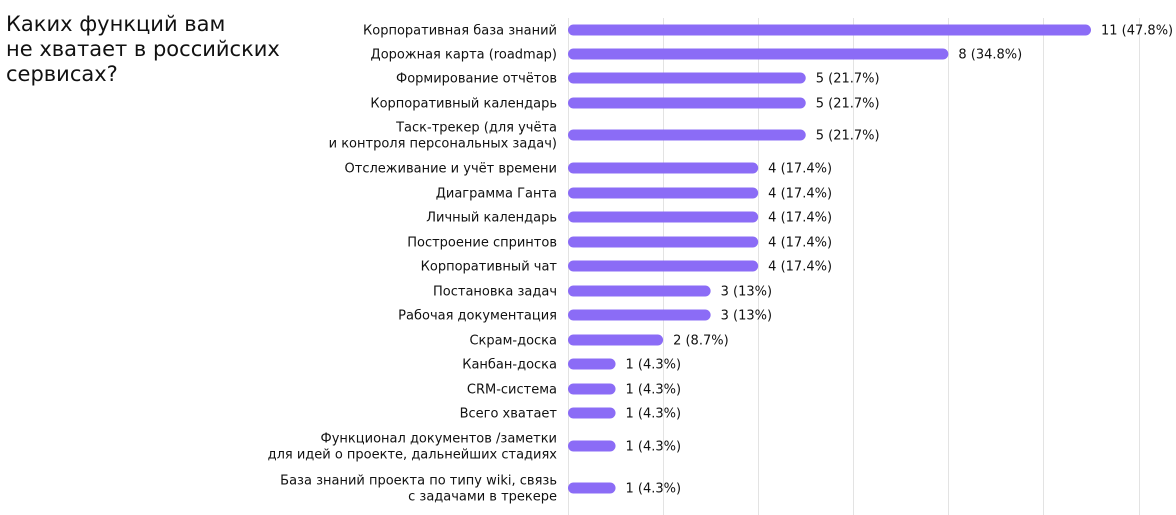  What do you see at coordinates (509, 365) in the screenshot?
I see `category-label: Канбан-доска` at bounding box center [509, 365].